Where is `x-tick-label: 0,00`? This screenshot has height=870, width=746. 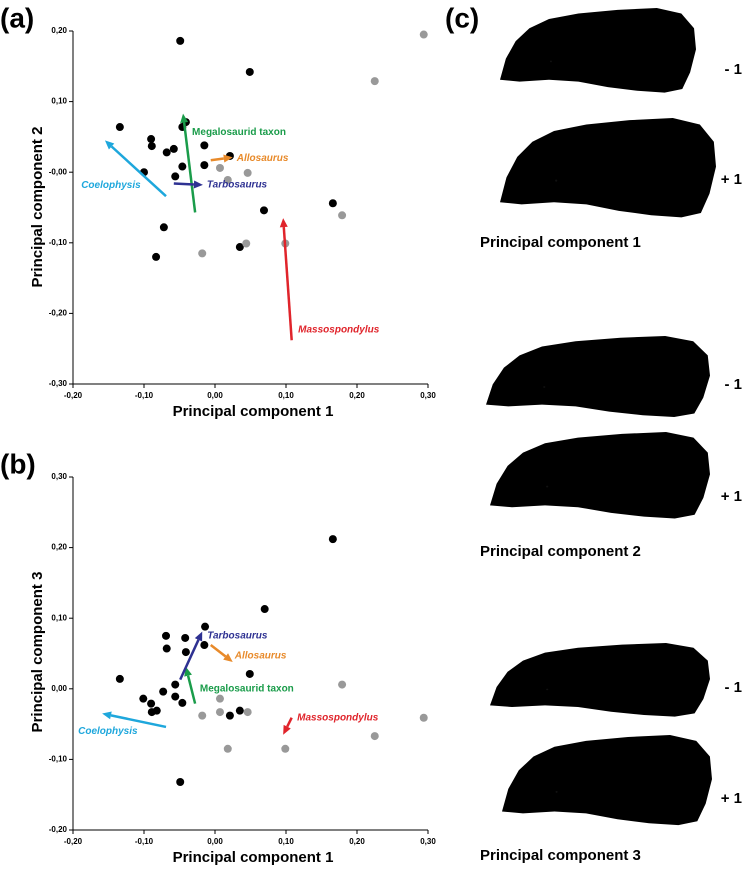 x-tick-label: 0,00 is located at coordinates (215, 395).